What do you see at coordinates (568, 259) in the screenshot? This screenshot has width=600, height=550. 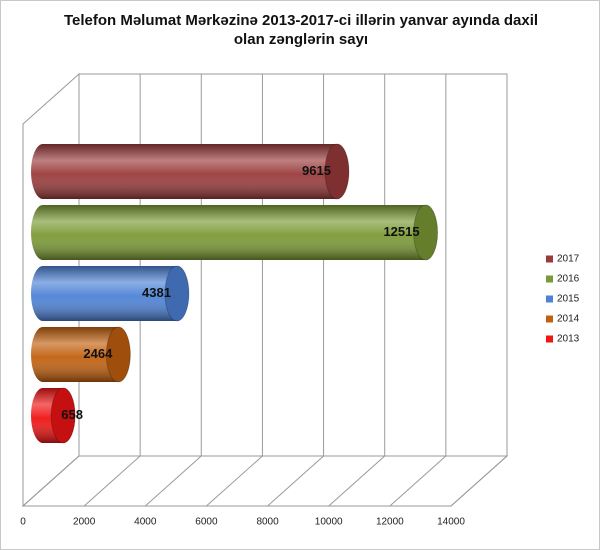 I see `legend-label: 2017` at bounding box center [568, 259].